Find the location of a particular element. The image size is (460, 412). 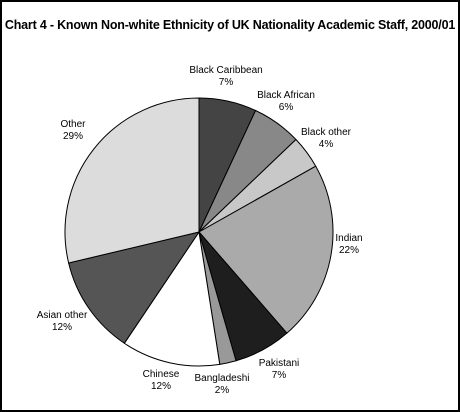

slice-label-black-african: Black African is located at coordinates (286, 95).